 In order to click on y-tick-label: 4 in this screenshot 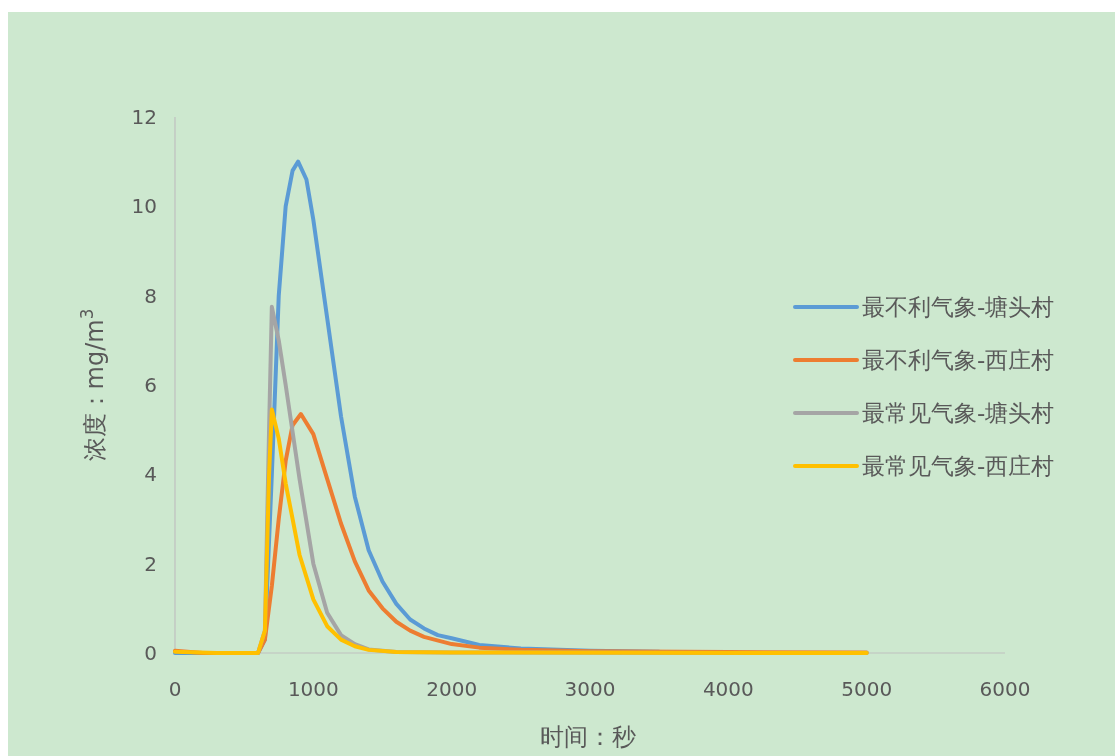, I will do `click(150, 474)`.